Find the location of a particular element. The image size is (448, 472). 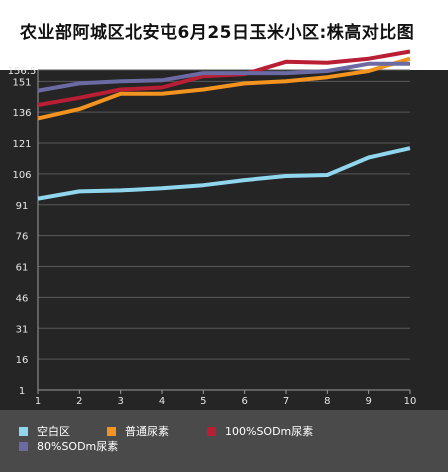

y-tick-label: 16 is located at coordinates (22, 360).